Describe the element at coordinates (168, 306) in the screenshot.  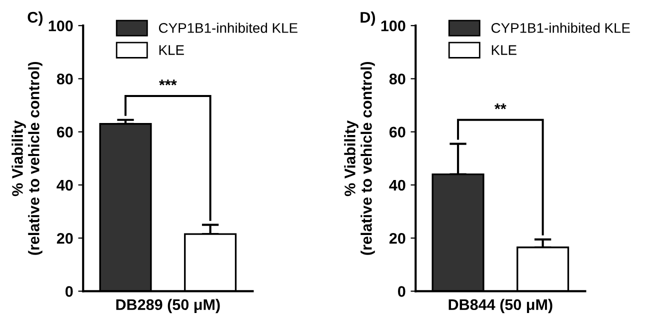
I see `x-axis-title: DB289 (50 μM)` at that location.